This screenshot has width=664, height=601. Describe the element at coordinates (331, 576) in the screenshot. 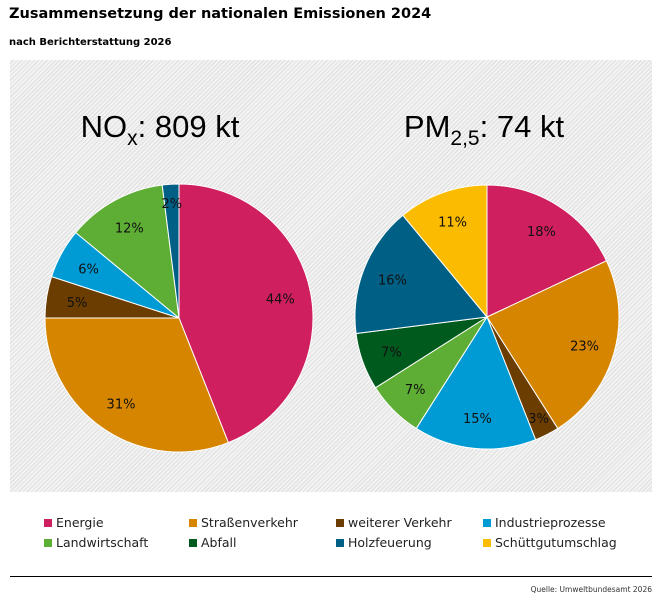

I see `divider` at that location.